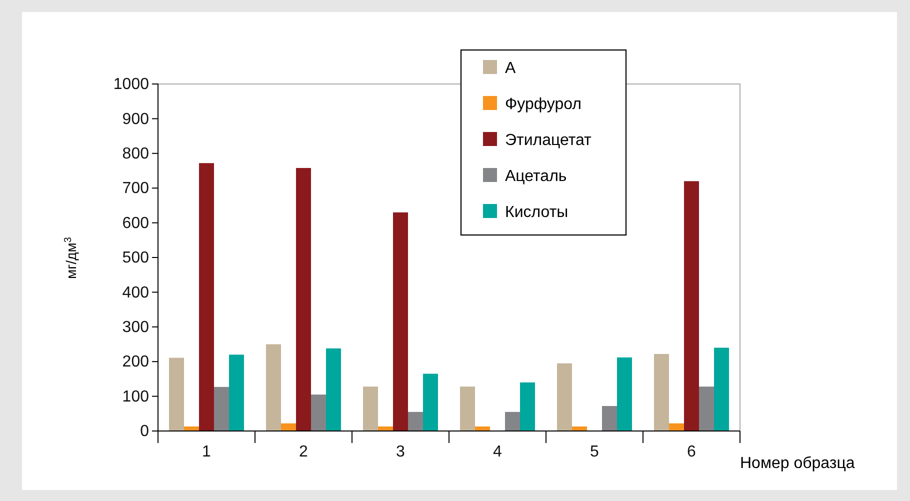  Describe the element at coordinates (207, 451) in the screenshot. I see `x-tick-label: 1` at that location.